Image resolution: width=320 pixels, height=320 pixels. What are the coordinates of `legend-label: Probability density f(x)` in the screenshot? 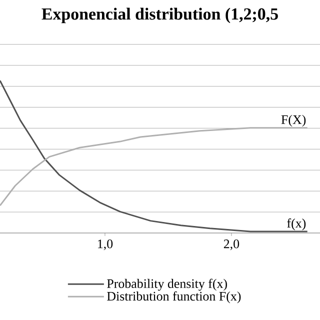 It's located at (167, 284).